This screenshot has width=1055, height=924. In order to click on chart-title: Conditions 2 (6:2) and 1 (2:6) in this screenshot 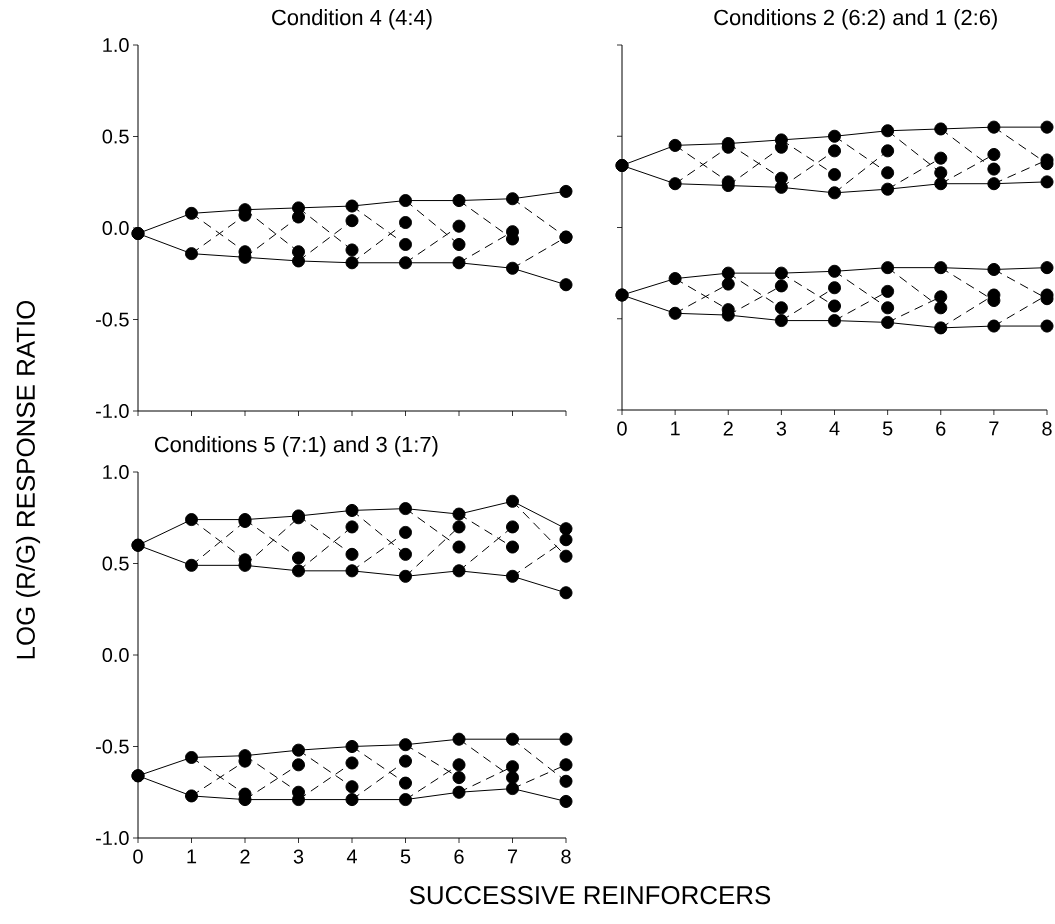, I will do `click(855, 19)`.